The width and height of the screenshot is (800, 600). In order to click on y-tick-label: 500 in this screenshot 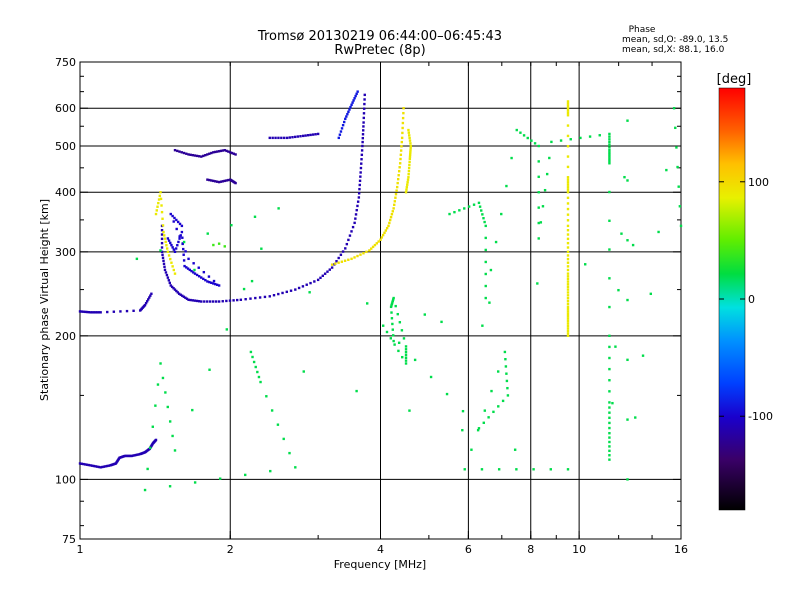, I will do `click(65, 146)`.